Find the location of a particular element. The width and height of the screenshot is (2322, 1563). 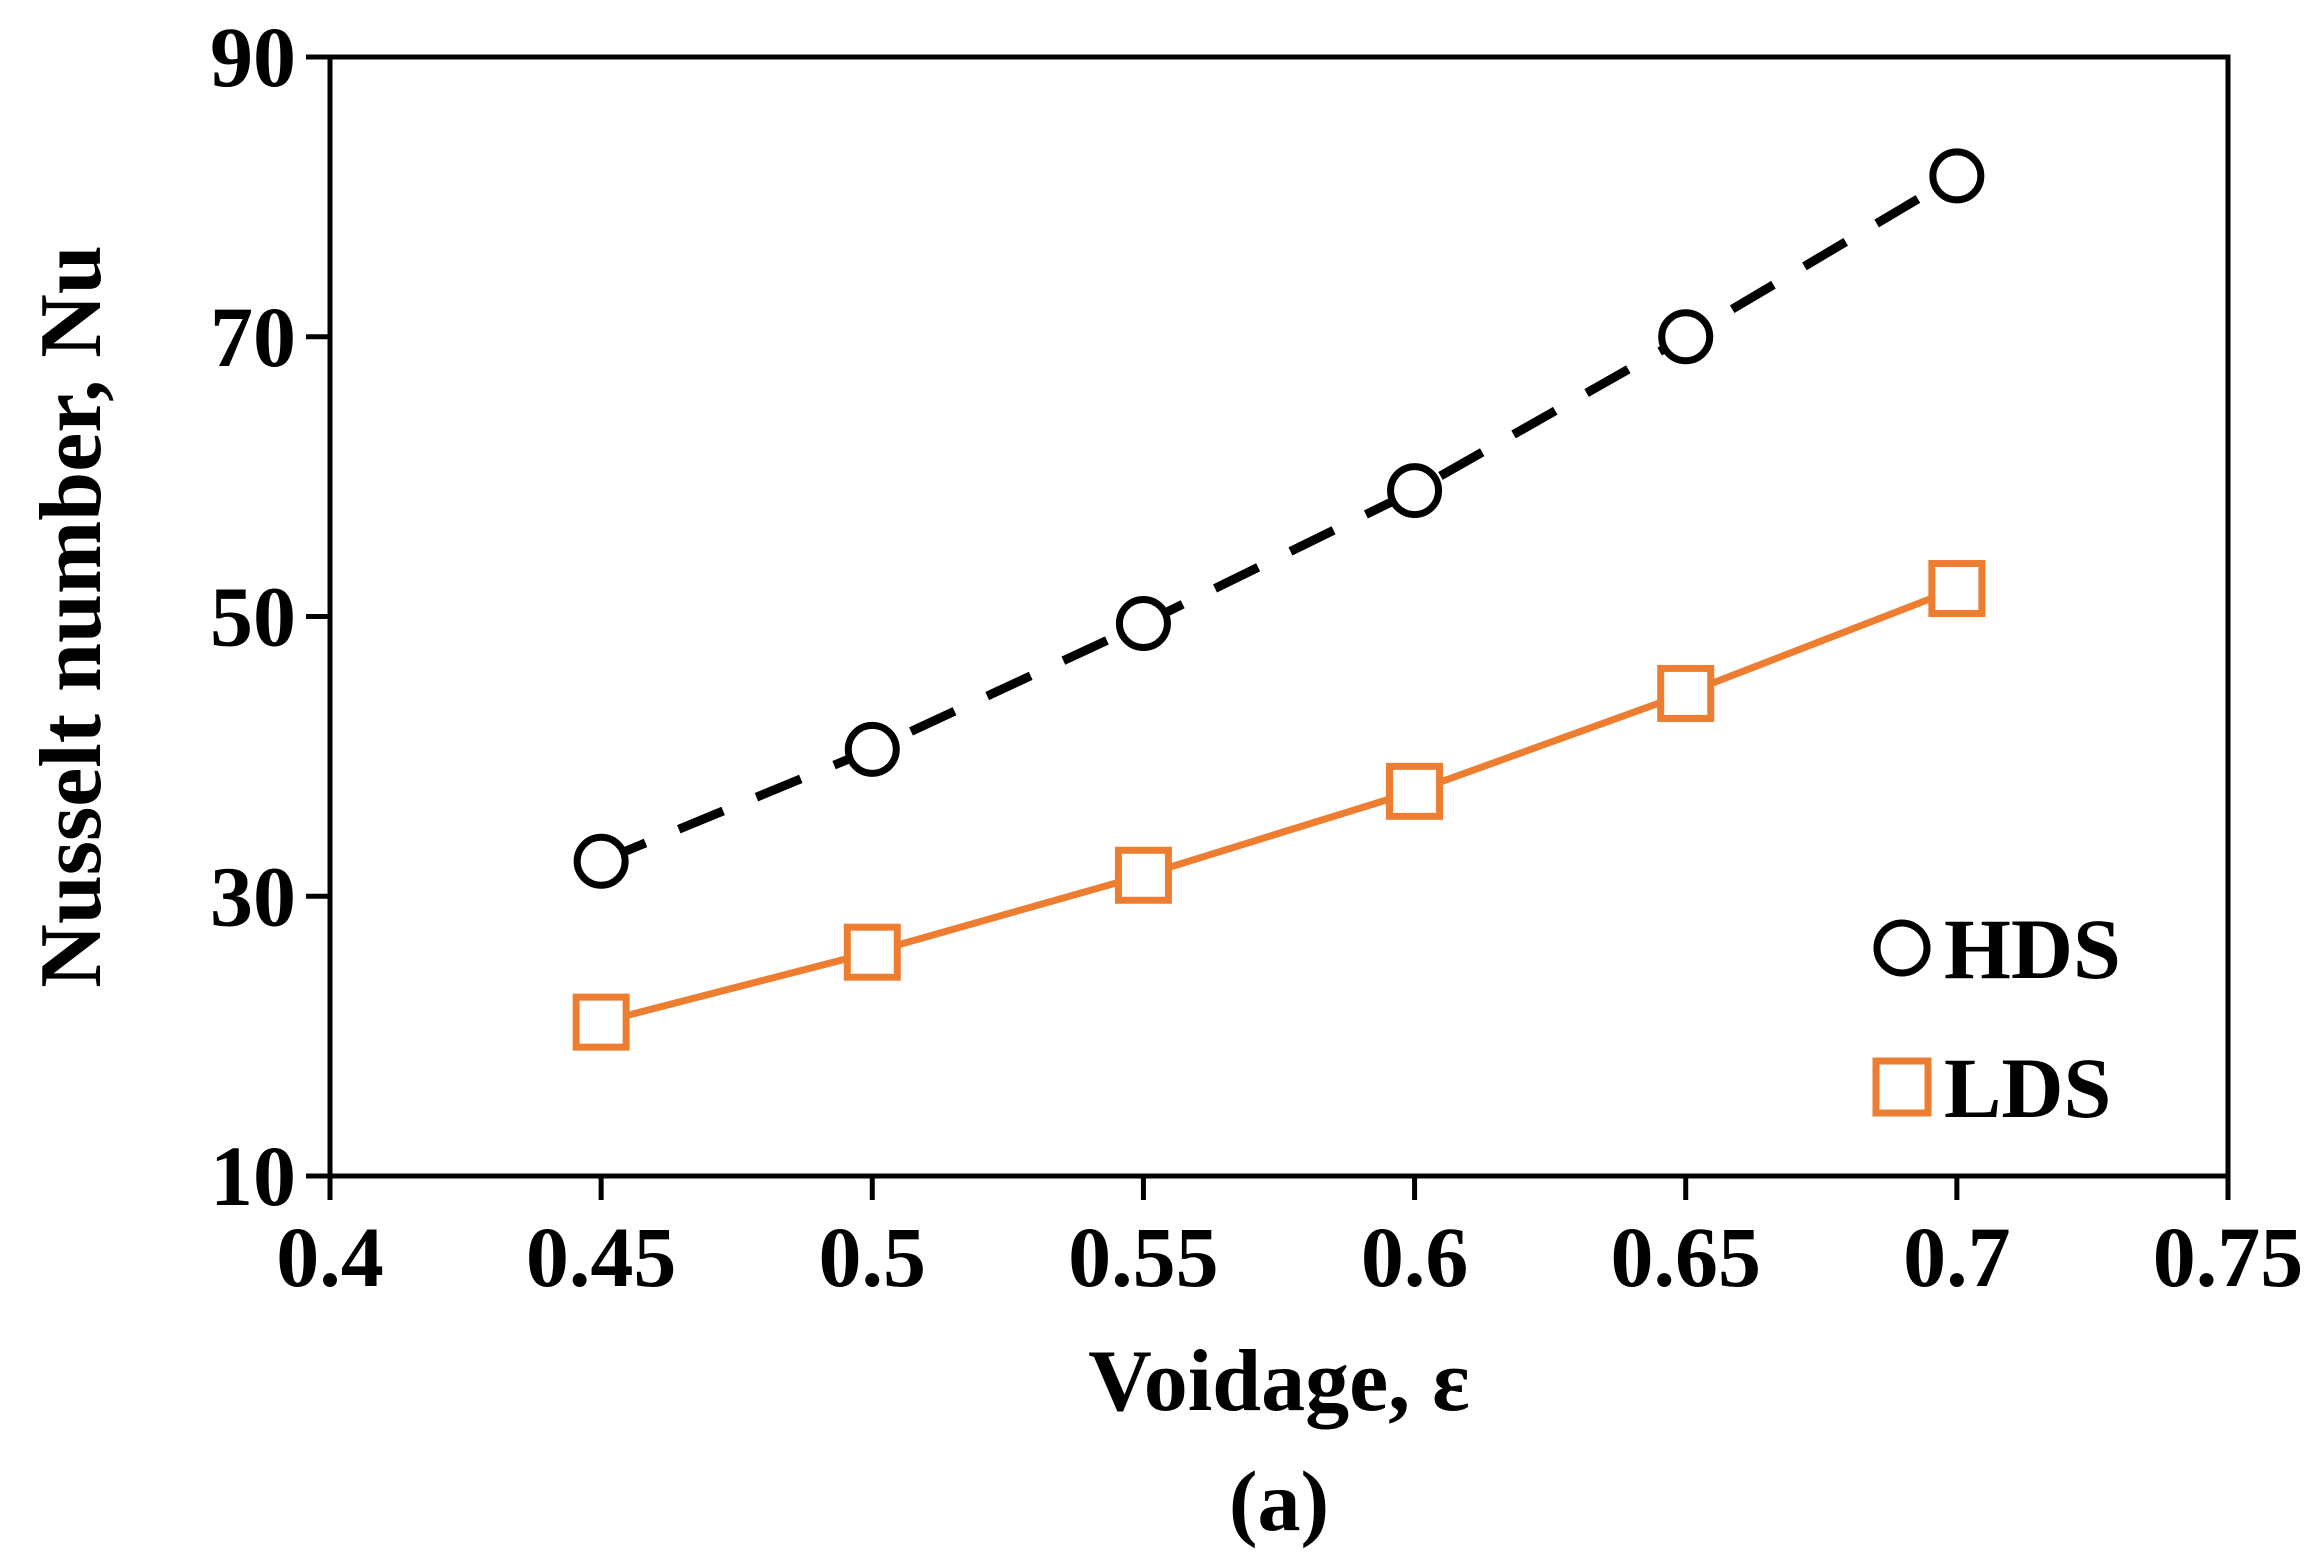

x-tick-label: 0.4 is located at coordinates (330, 1257).